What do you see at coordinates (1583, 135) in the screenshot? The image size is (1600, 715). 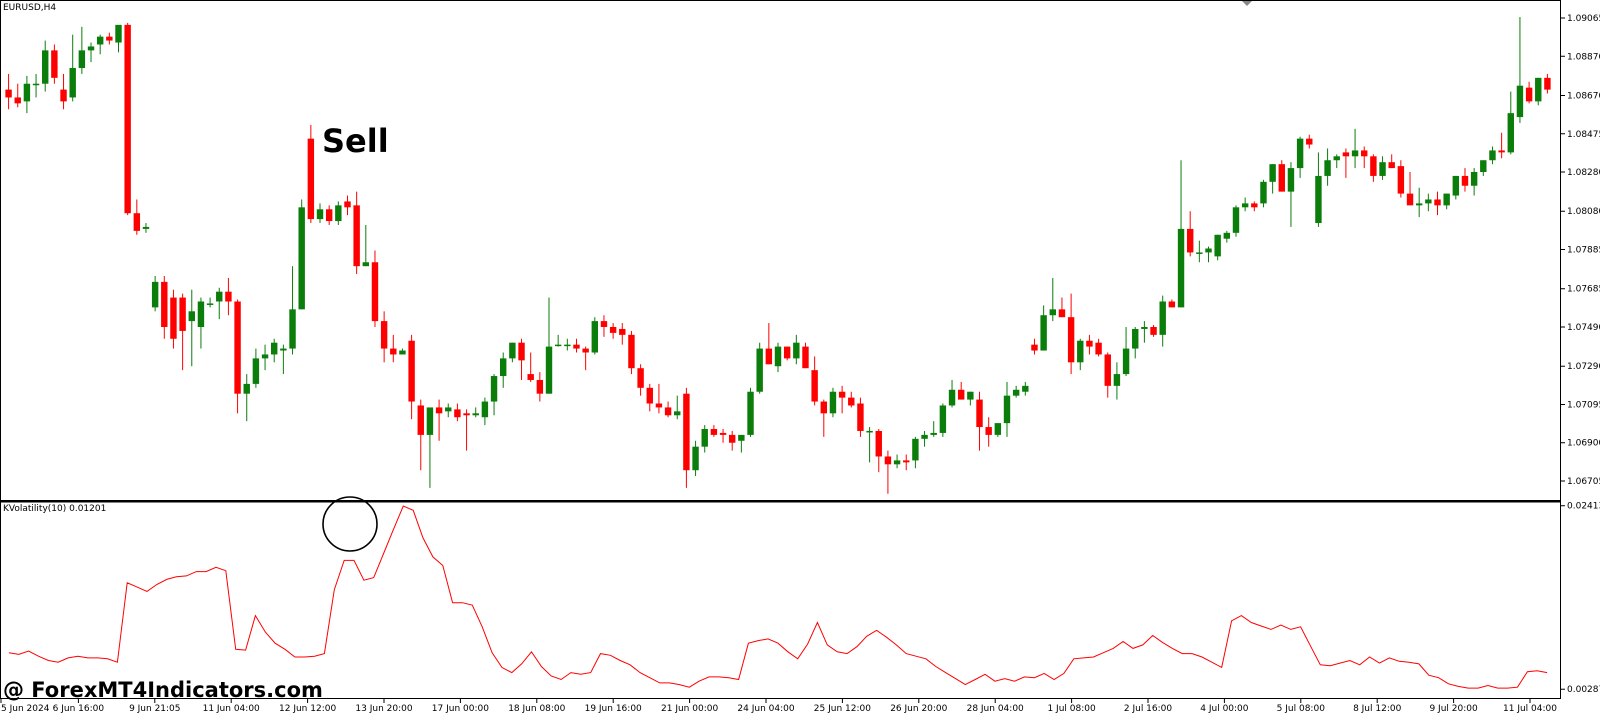 I see `price-tick-label: 1.08475` at bounding box center [1583, 135].